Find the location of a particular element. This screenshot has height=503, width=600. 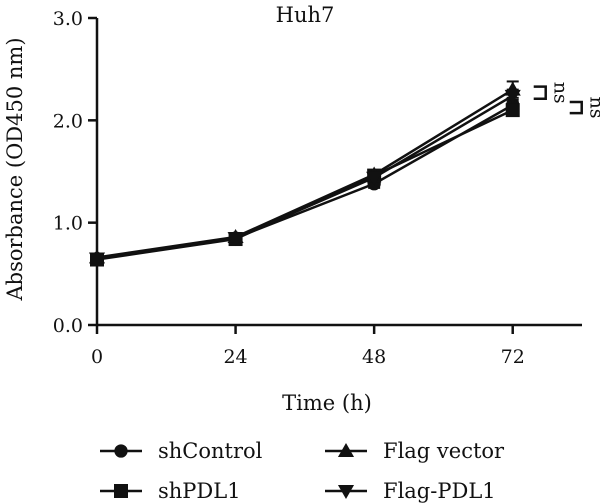

x-tick-label: 48 is located at coordinates (374, 357).